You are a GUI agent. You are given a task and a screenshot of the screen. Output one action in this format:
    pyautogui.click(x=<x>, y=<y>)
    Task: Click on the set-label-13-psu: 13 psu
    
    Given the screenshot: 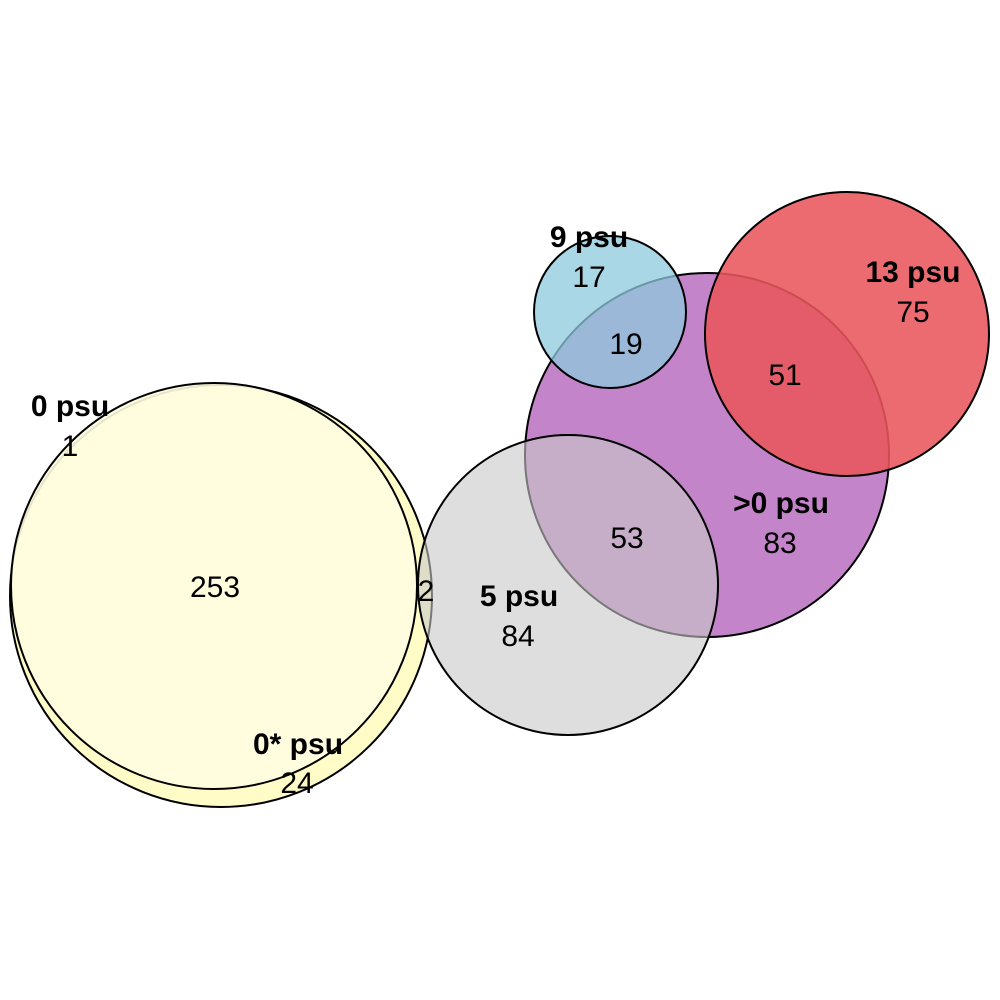 What is the action you would take?
    pyautogui.click(x=912, y=272)
    